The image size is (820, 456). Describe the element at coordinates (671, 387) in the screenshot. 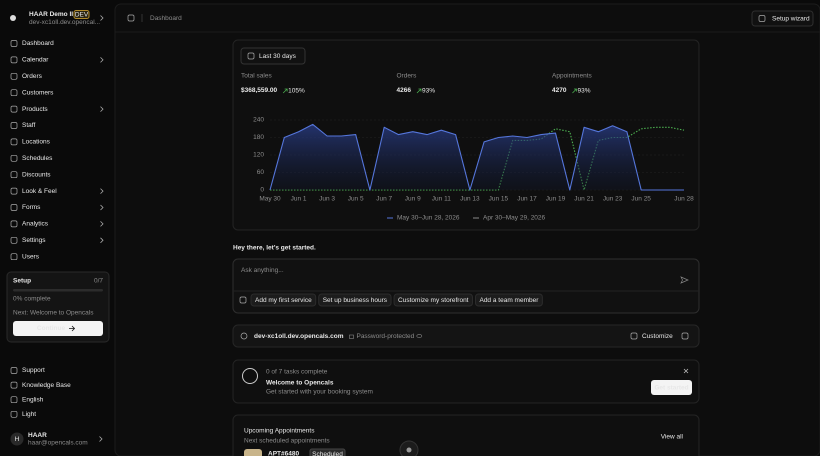

I see `get-started-button` at that location.